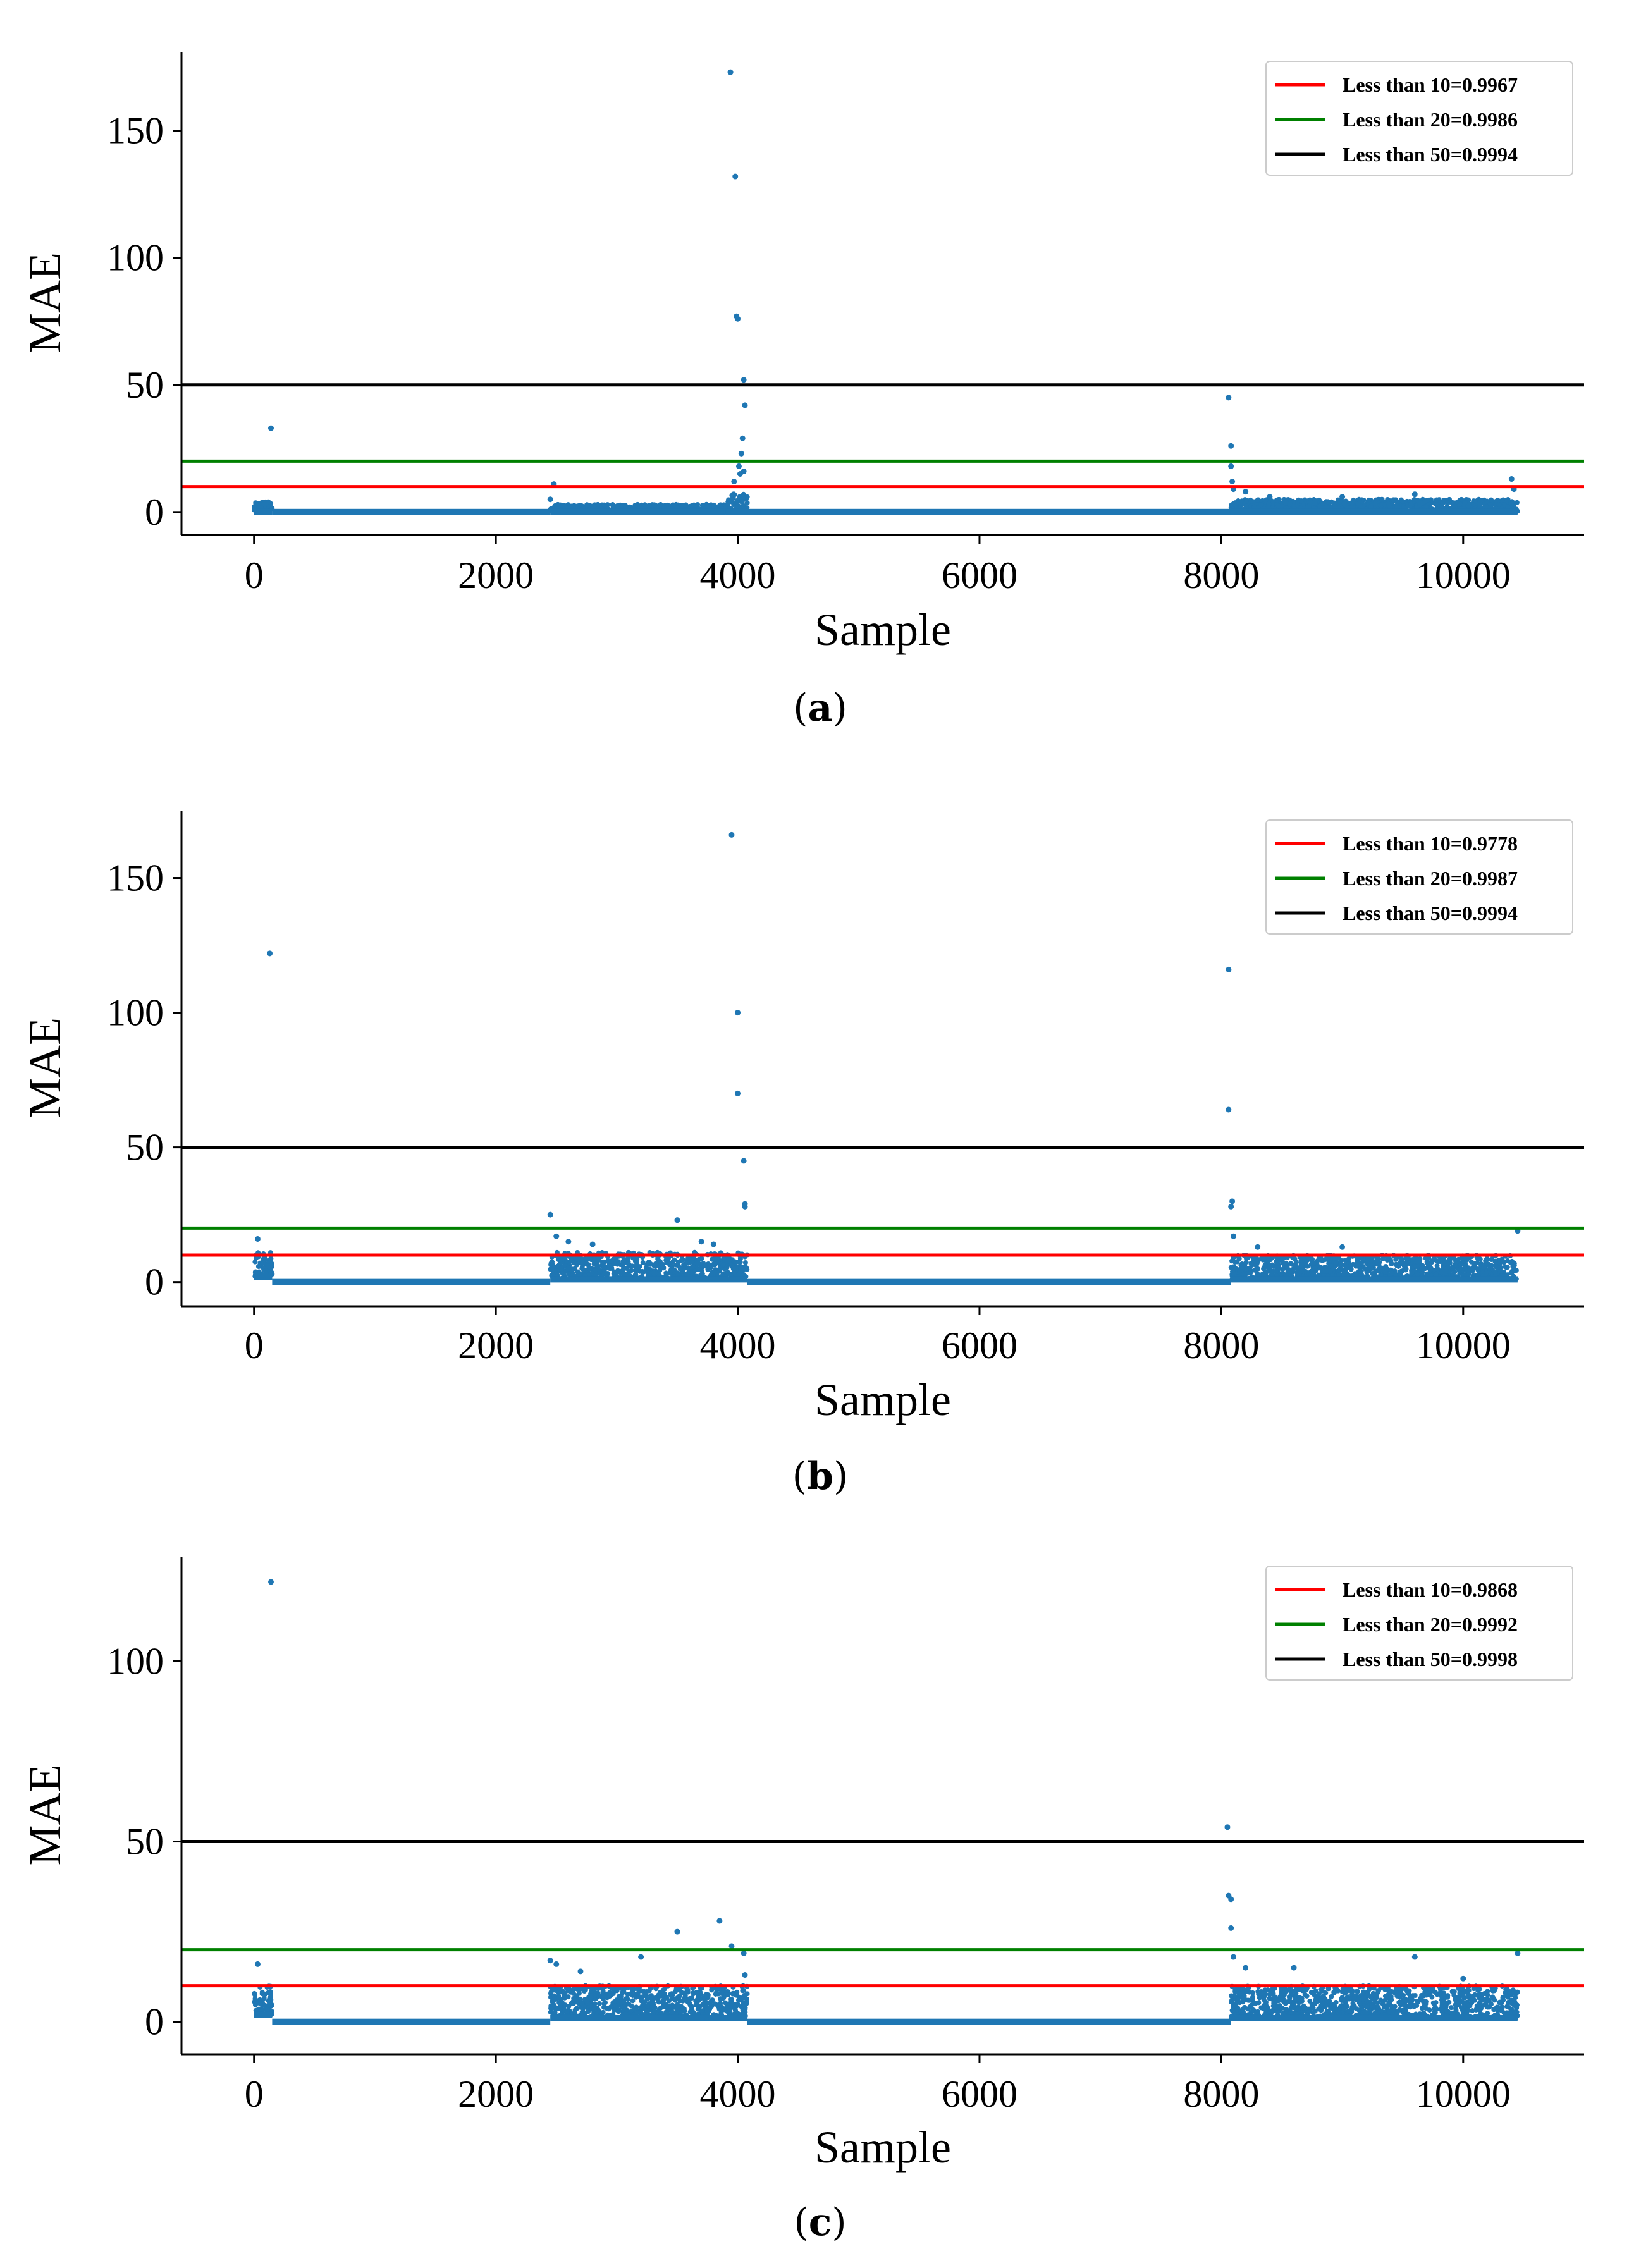 This screenshot has width=1641, height=2268. What do you see at coordinates (820, 1476) in the screenshot?
I see `caption-letter: b` at bounding box center [820, 1476].